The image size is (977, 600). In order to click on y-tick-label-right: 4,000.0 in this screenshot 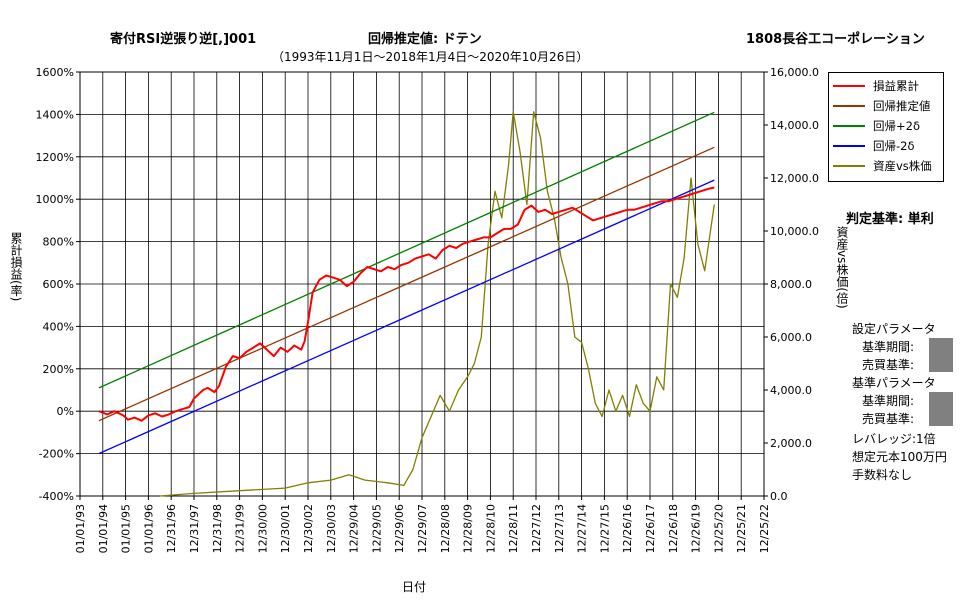, I will do `click(791, 390)`.